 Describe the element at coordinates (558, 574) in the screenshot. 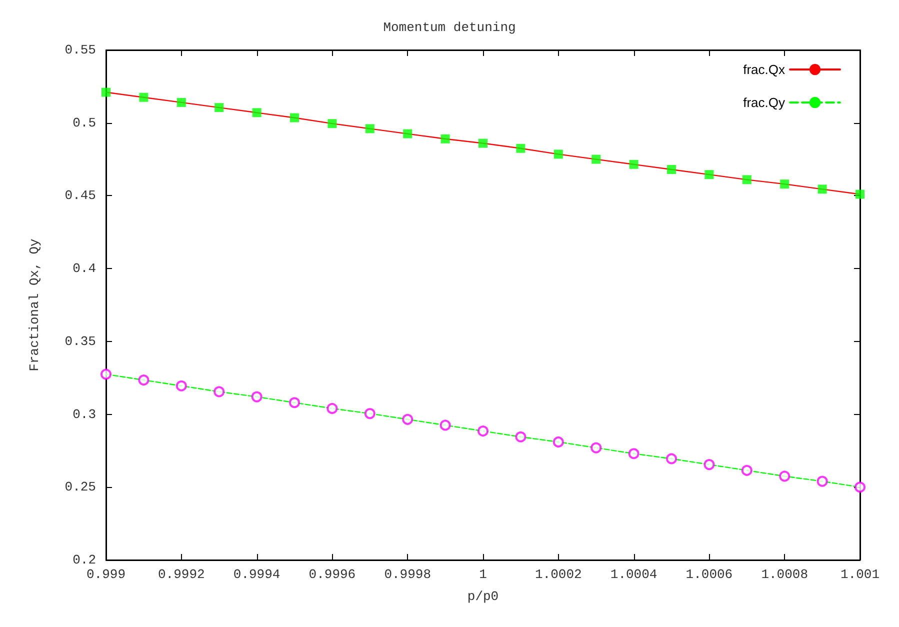

I see `x-tick-label: 1.0002` at that location.